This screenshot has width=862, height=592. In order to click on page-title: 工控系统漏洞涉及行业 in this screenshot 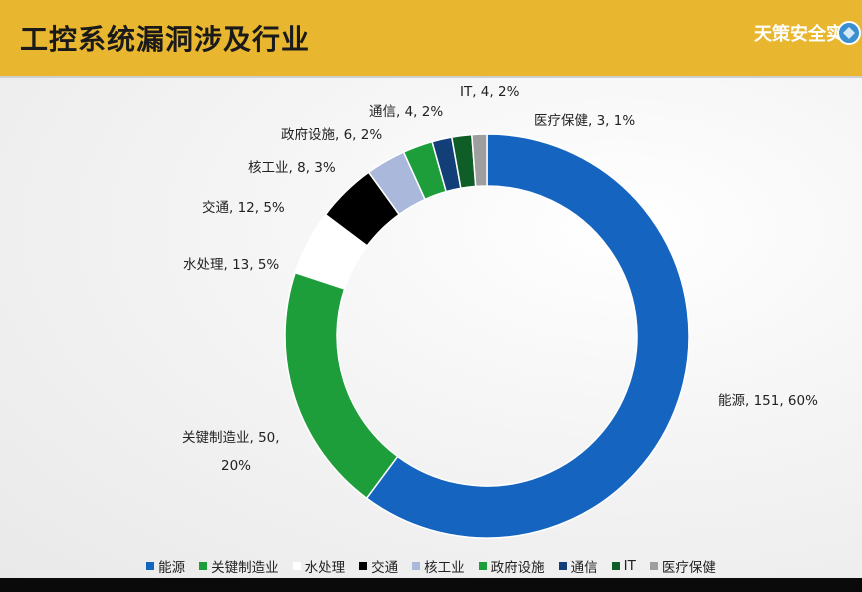, I will do `click(165, 39)`.